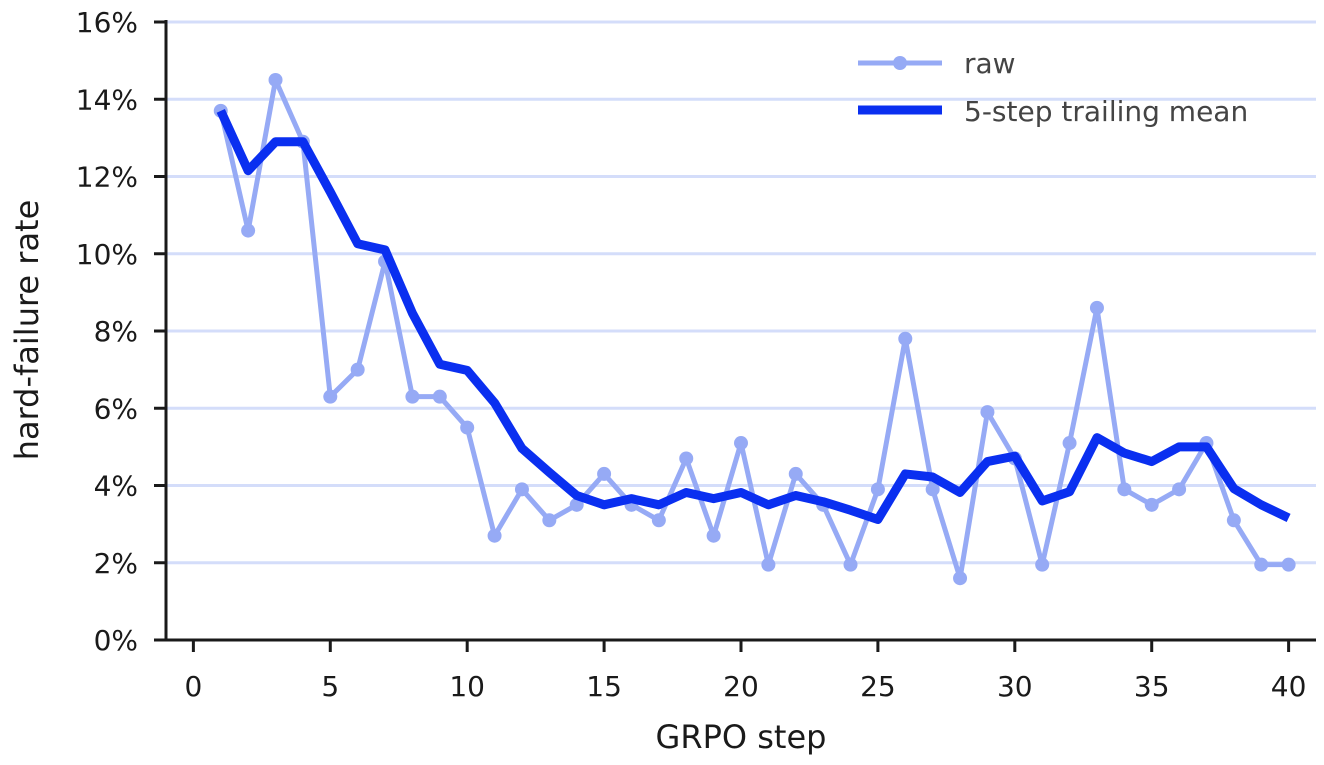  What do you see at coordinates (193, 686) in the screenshot?
I see `x-tick-label: 0` at bounding box center [193, 686].